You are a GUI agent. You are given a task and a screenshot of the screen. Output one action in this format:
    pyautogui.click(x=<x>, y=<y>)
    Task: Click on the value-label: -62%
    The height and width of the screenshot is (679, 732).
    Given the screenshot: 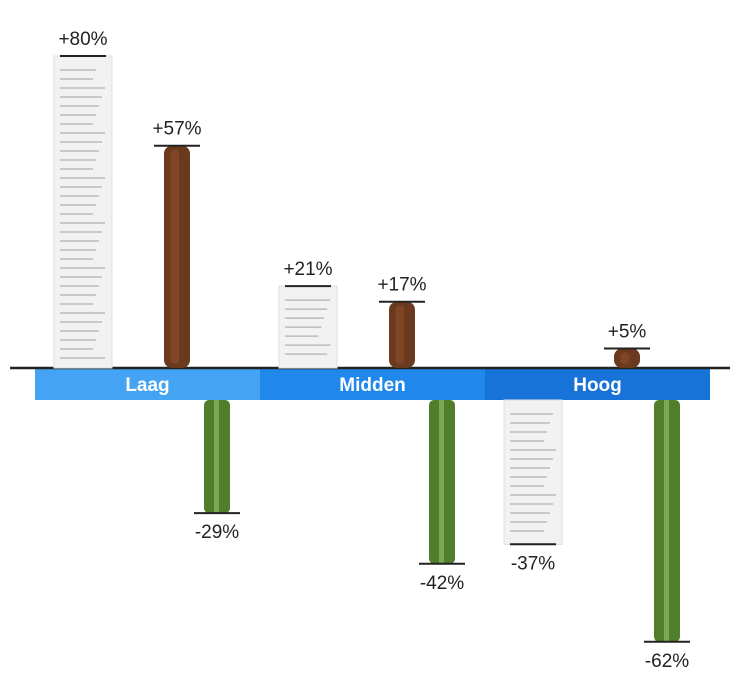 What is the action you would take?
    pyautogui.click(x=667, y=661)
    